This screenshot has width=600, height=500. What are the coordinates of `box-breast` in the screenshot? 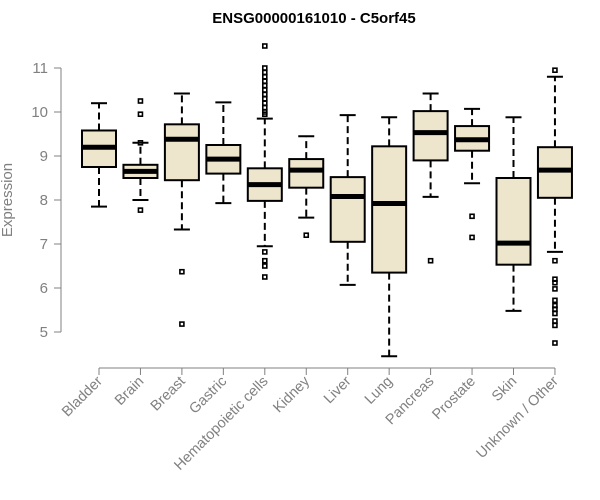 It's located at (181, 209).